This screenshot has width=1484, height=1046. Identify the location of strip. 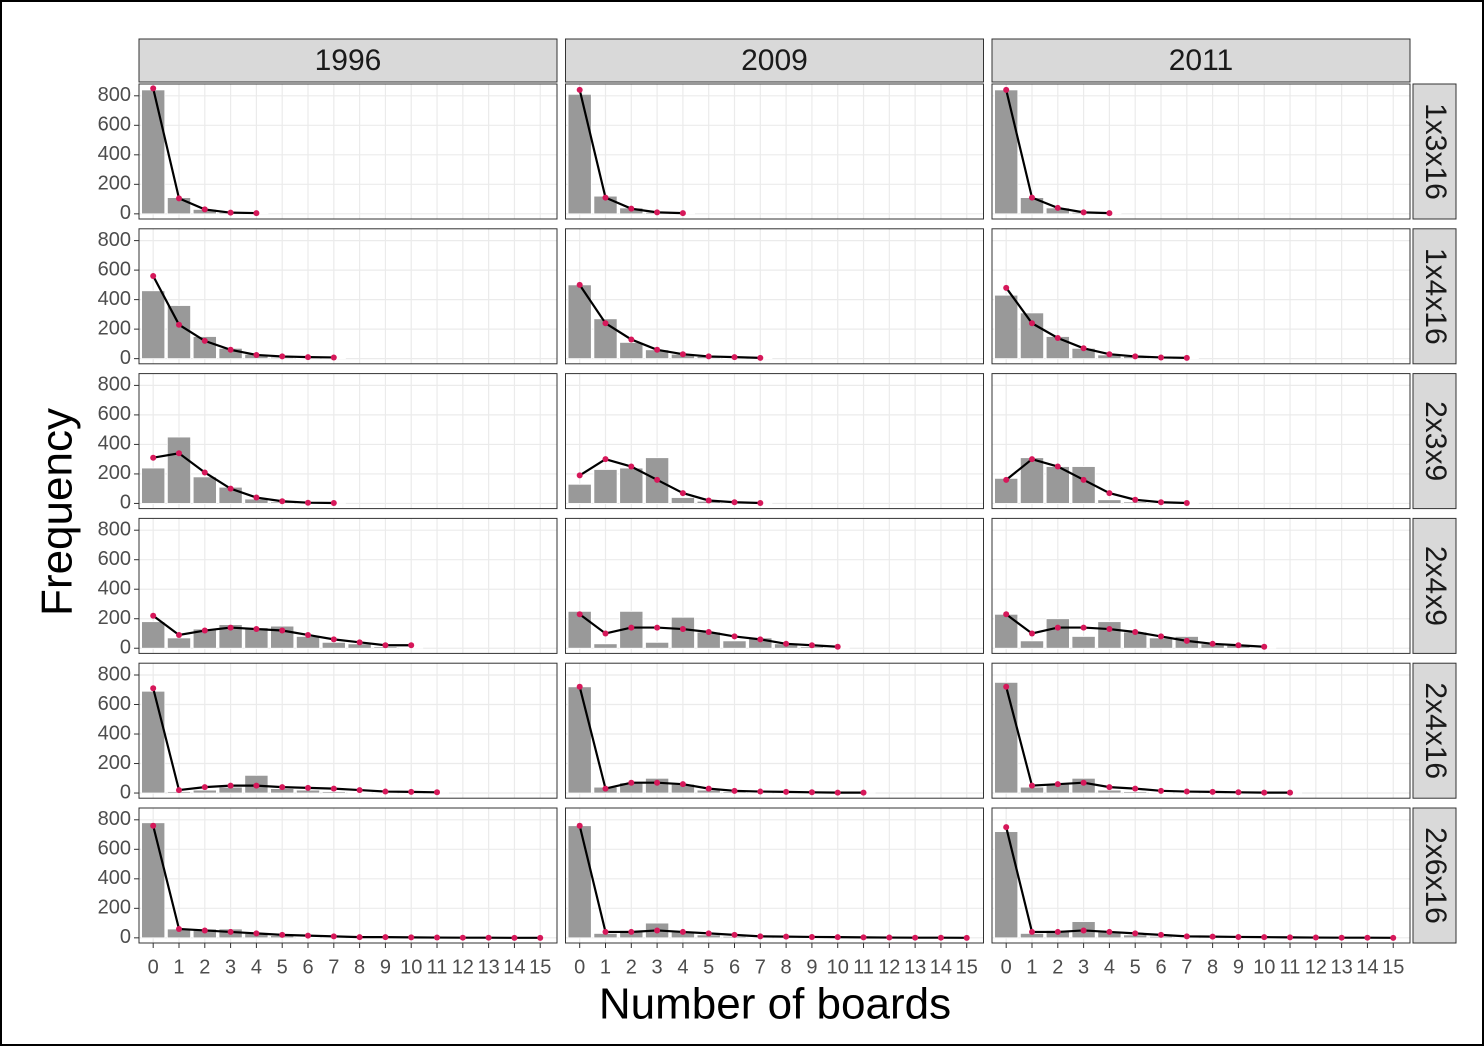
(1434, 296).